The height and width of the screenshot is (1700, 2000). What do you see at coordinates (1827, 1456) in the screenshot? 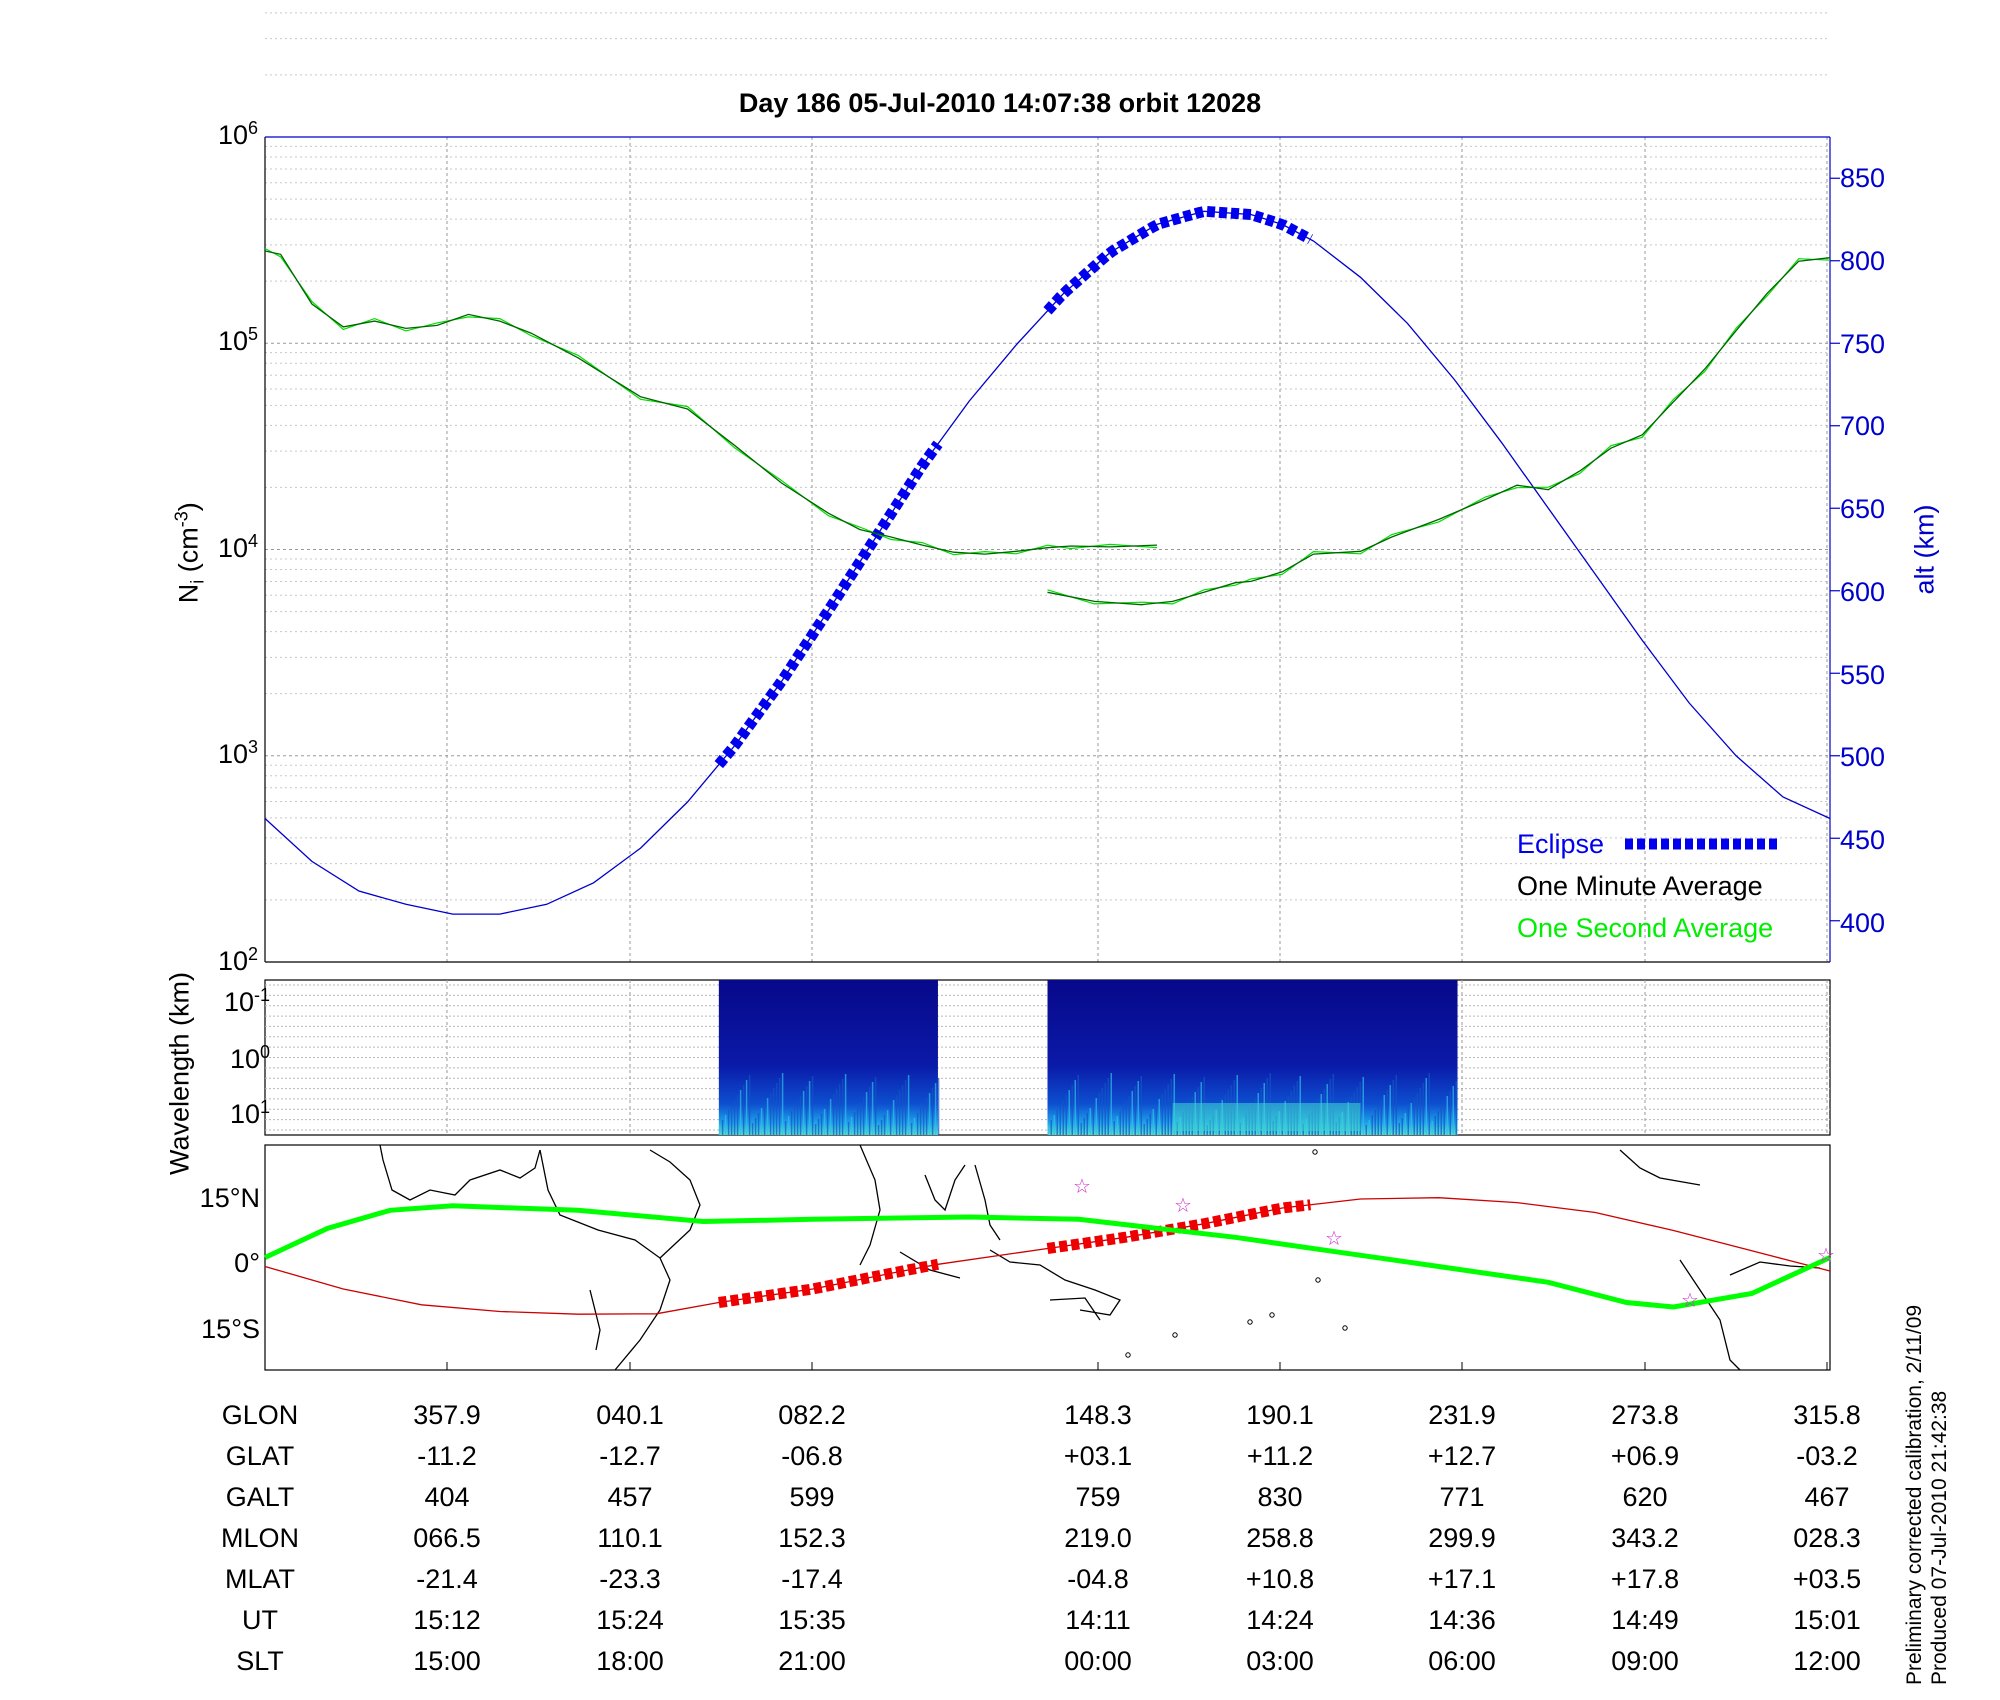
I see `table-cell-glat: -03.2` at bounding box center [1827, 1456].